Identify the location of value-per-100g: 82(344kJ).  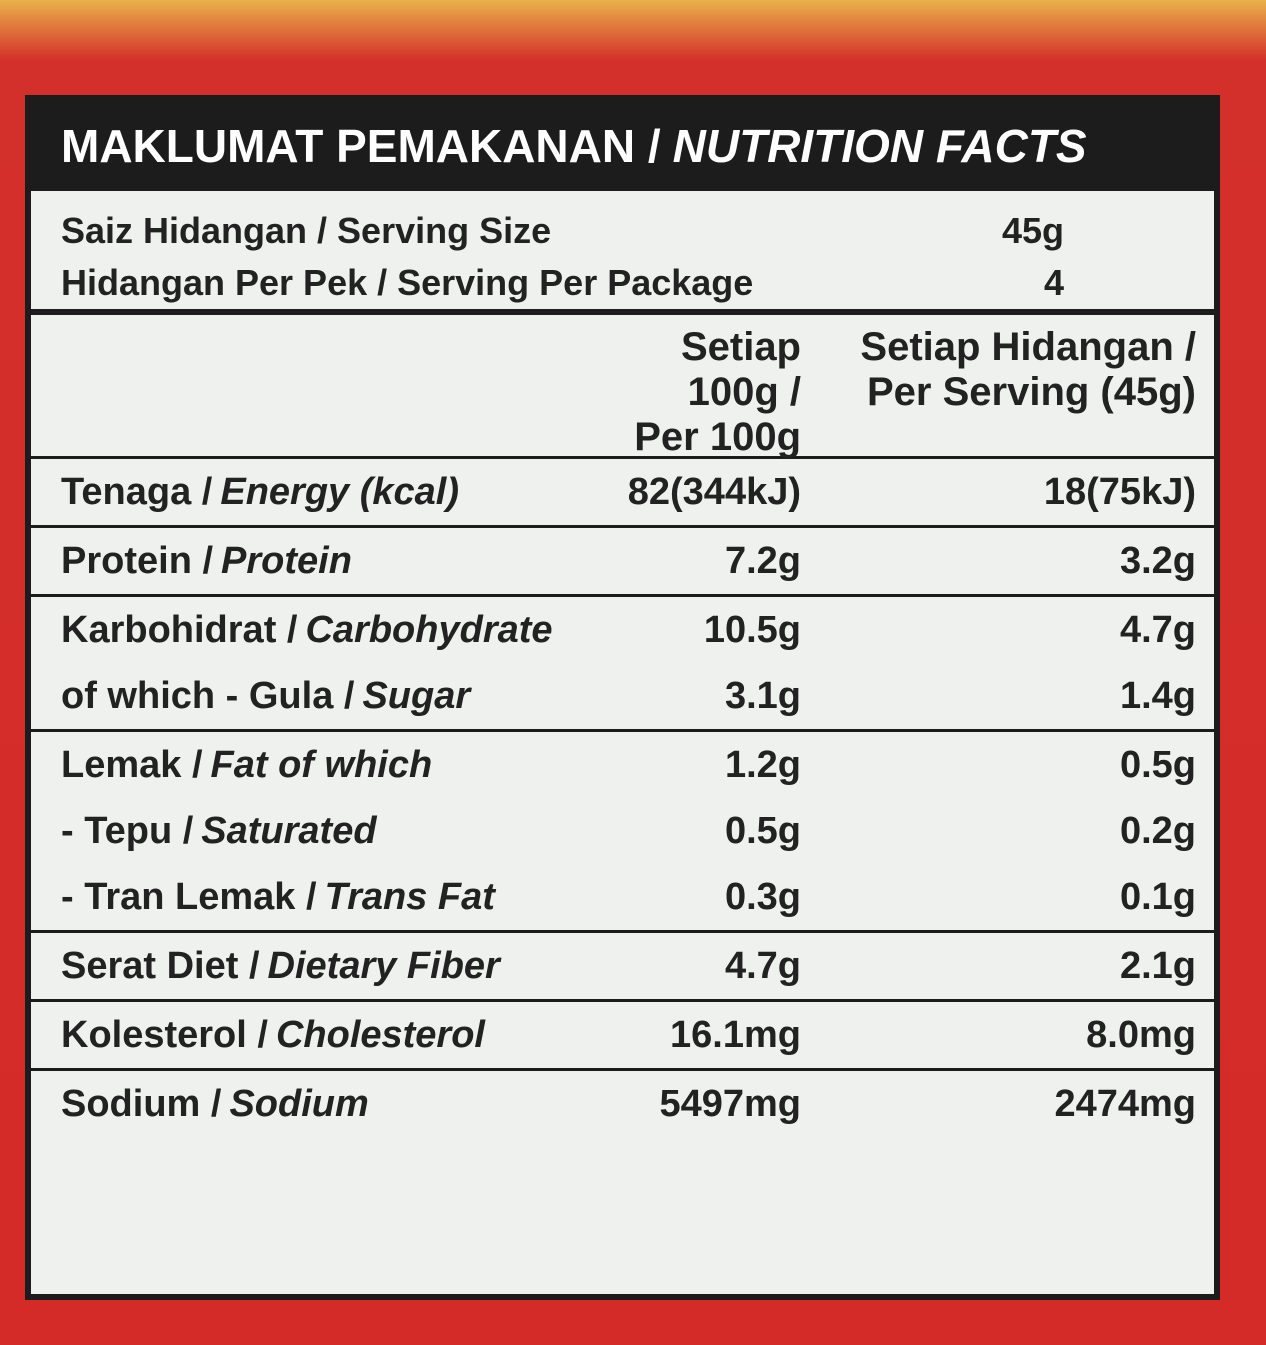
(714, 491).